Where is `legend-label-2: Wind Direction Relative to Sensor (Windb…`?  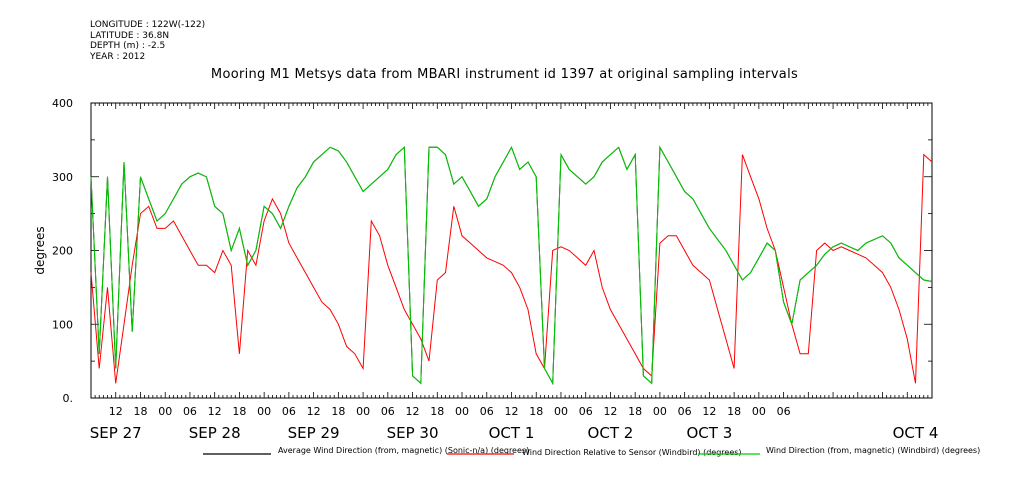
legend-label-2: Wind Direction Relative to Sensor (Windb… is located at coordinates (632, 452).